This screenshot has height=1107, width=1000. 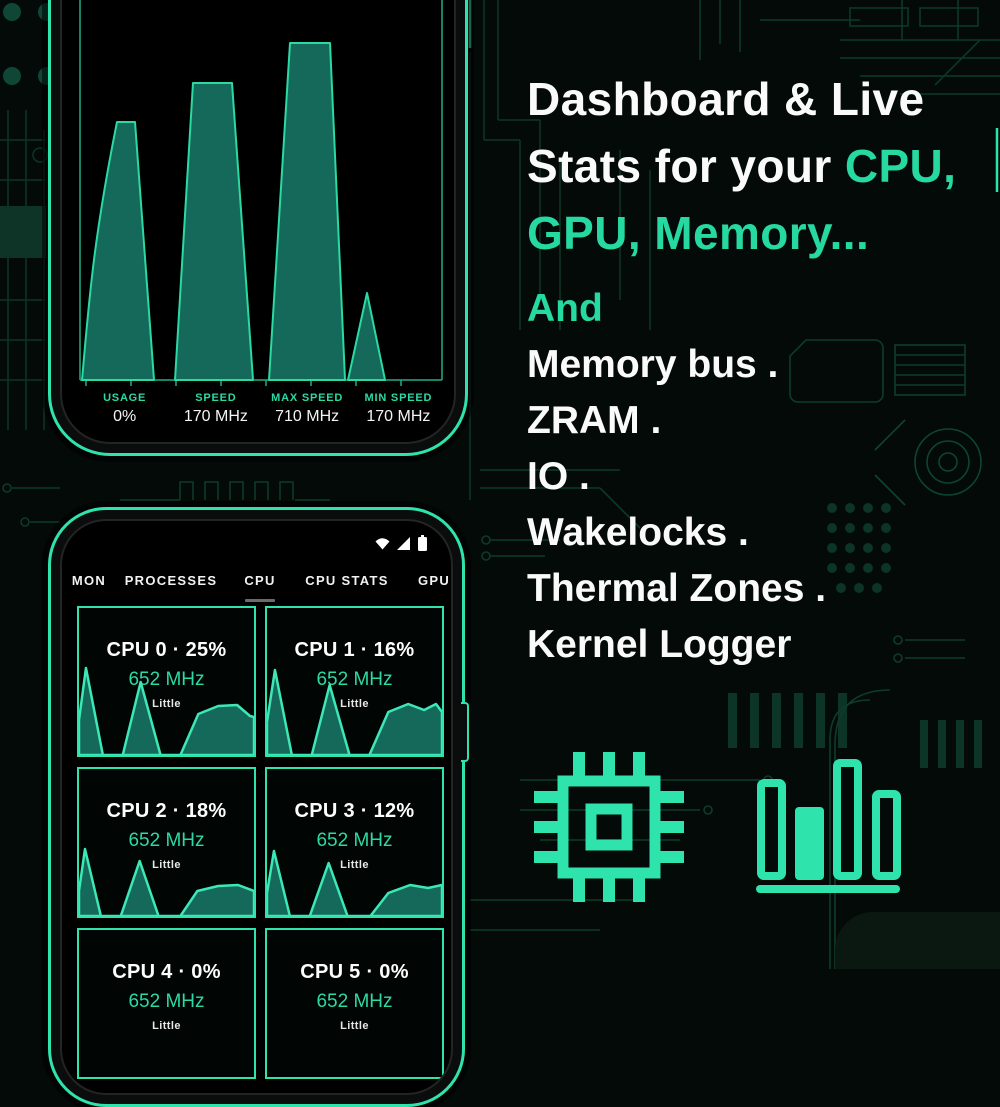 I want to click on wifi-icon, so click(x=382, y=543).